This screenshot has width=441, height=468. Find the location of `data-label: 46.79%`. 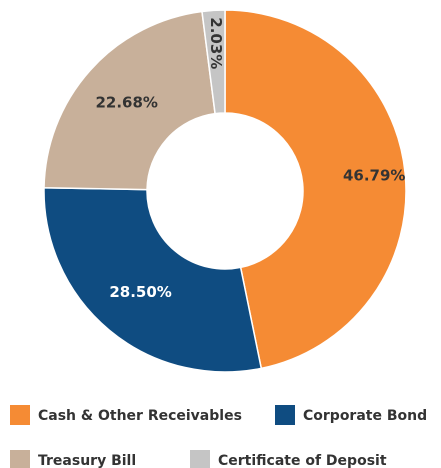

data-label: 46.79% is located at coordinates (374, 175).